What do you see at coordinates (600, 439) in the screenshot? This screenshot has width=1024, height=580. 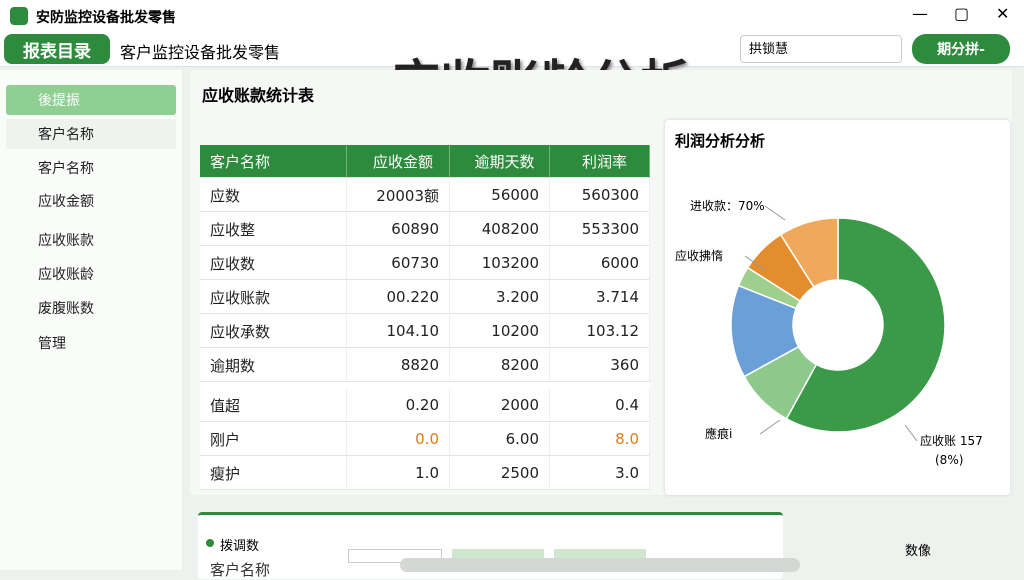 I see `table-cell: 8.0` at bounding box center [600, 439].